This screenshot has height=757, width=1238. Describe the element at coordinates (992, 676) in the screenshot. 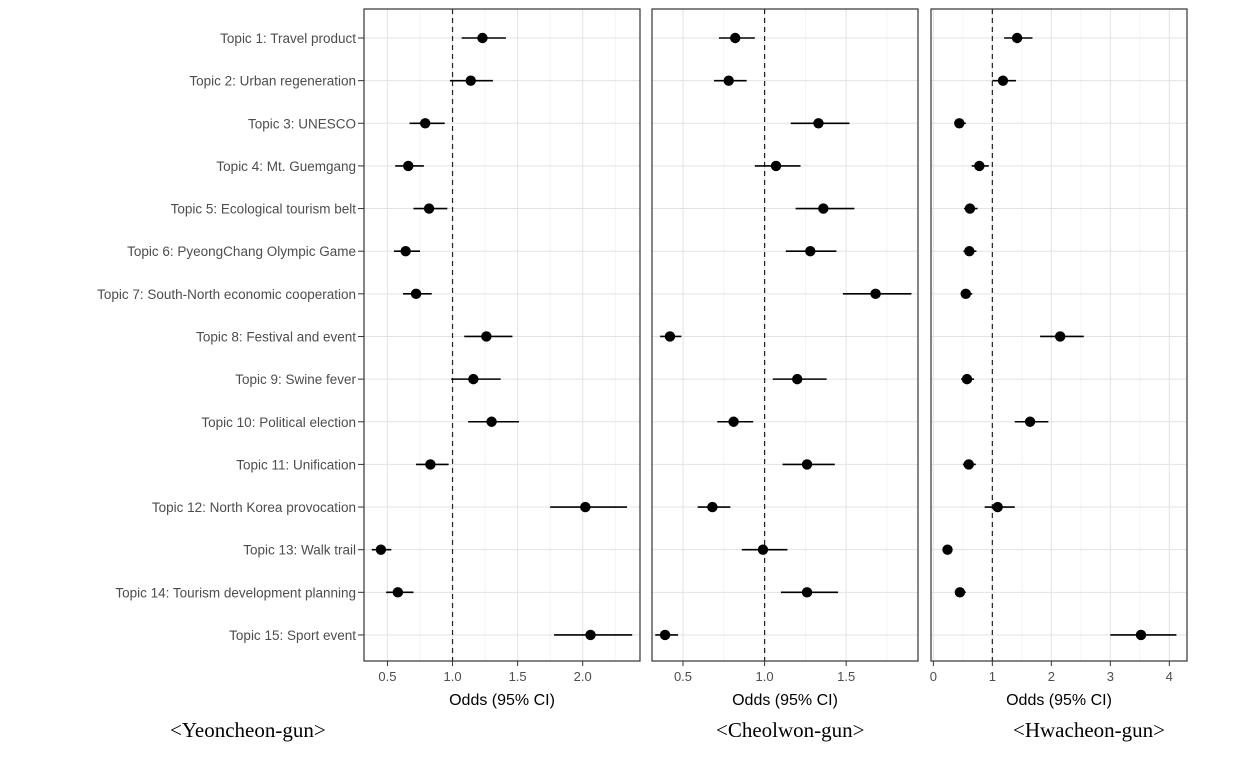

I see `x-tick-label: 1` at that location.